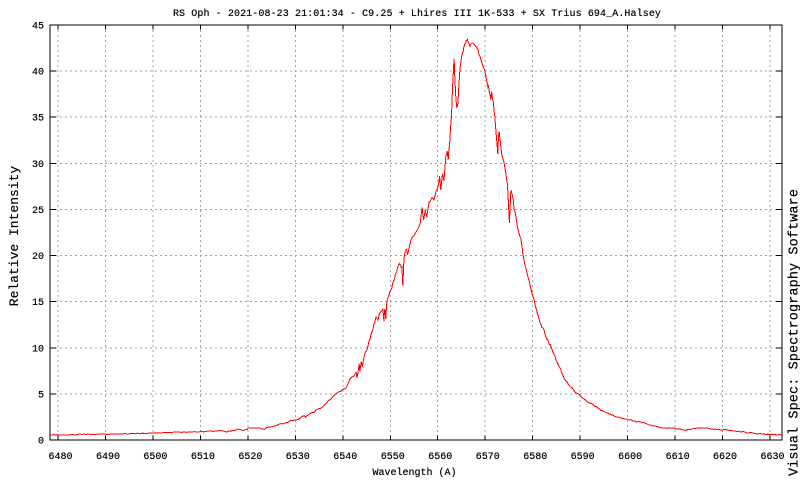  Describe the element at coordinates (38, 303) in the screenshot. I see `svg-text: 15` at that location.